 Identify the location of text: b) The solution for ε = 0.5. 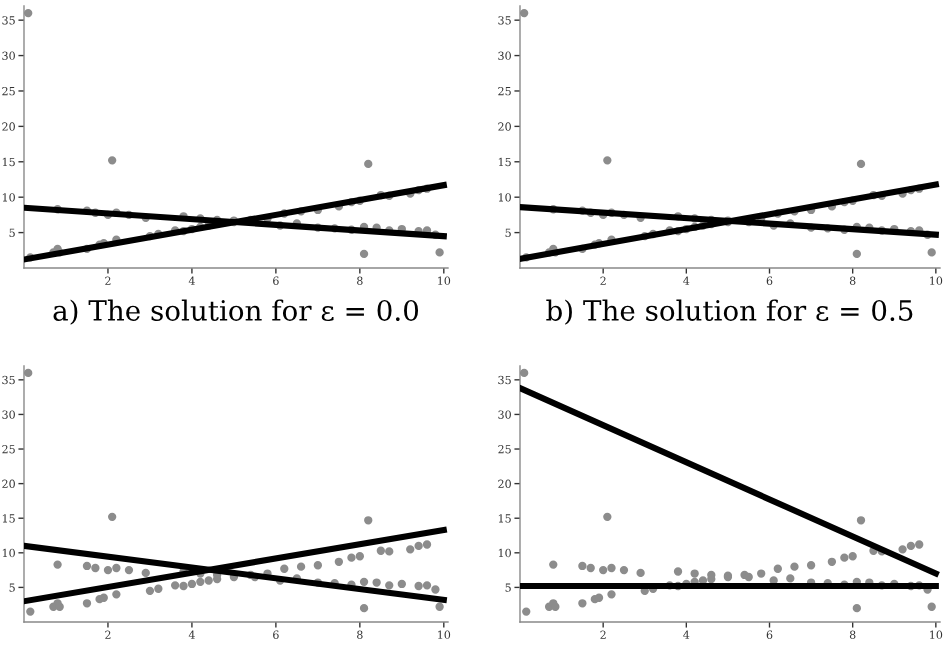
(729, 312).